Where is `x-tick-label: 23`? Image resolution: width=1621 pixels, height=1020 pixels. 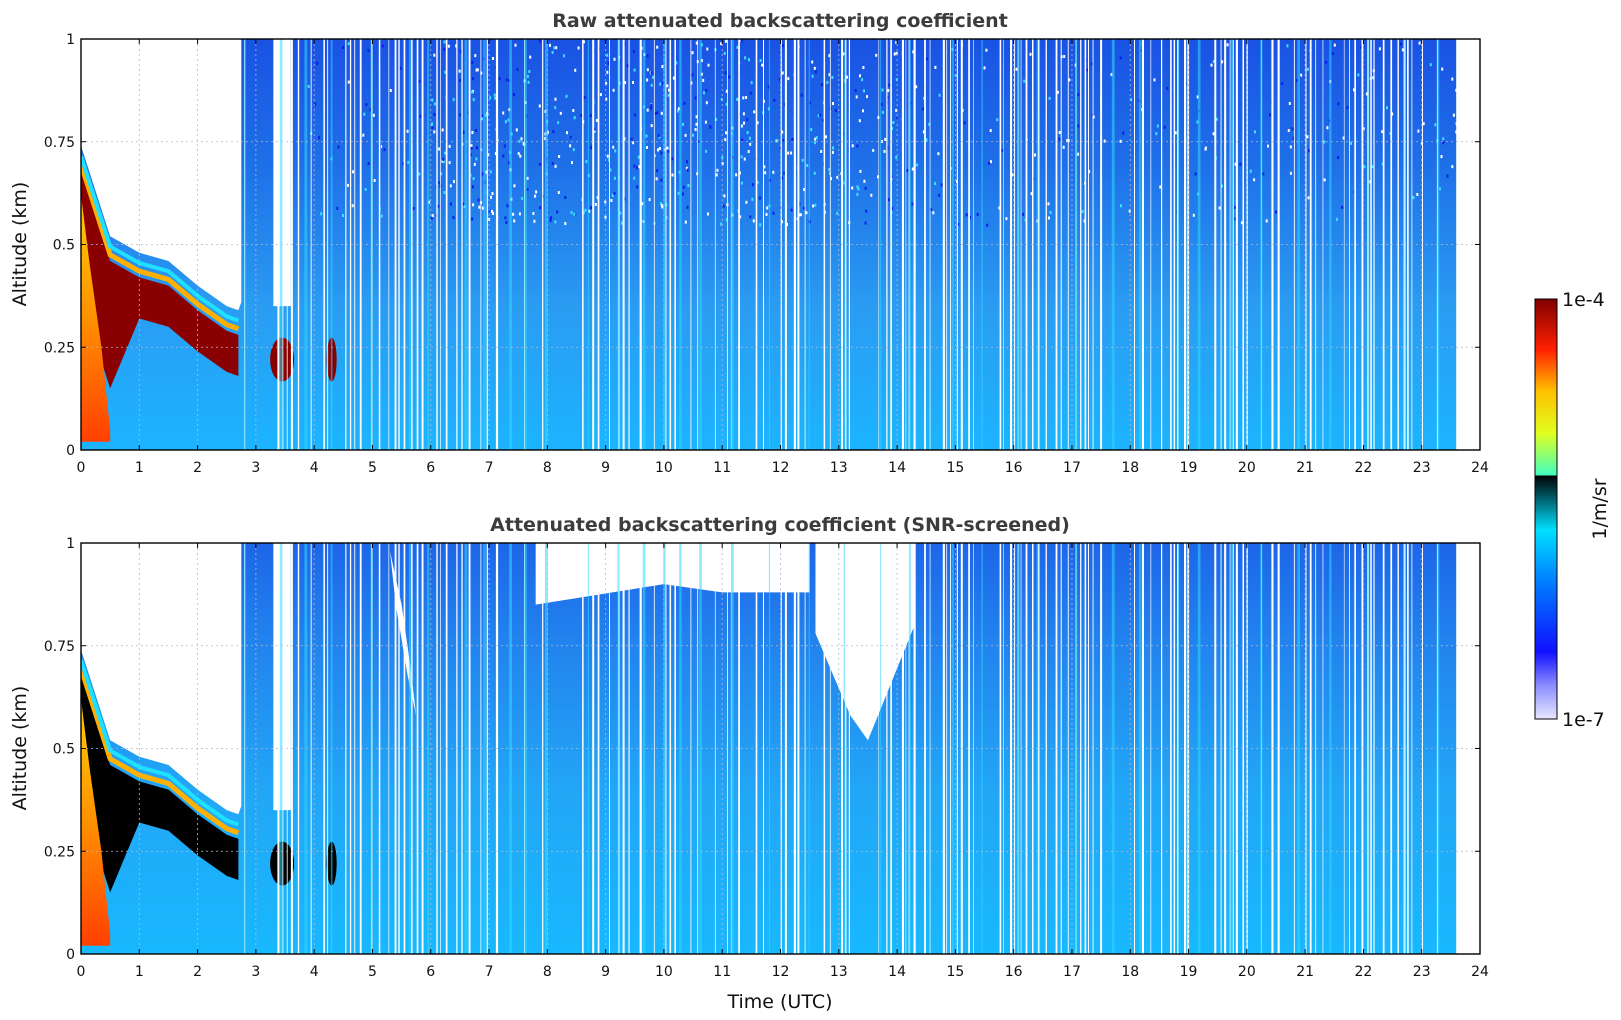 x-tick-label: 23 is located at coordinates (1422, 468).